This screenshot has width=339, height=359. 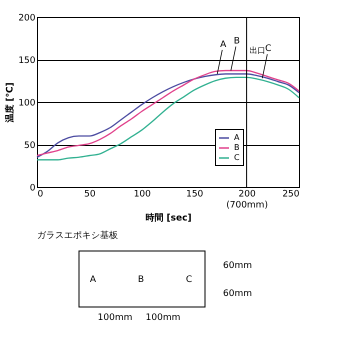 I want to click on x-tick-label: 50, so click(x=90, y=195).